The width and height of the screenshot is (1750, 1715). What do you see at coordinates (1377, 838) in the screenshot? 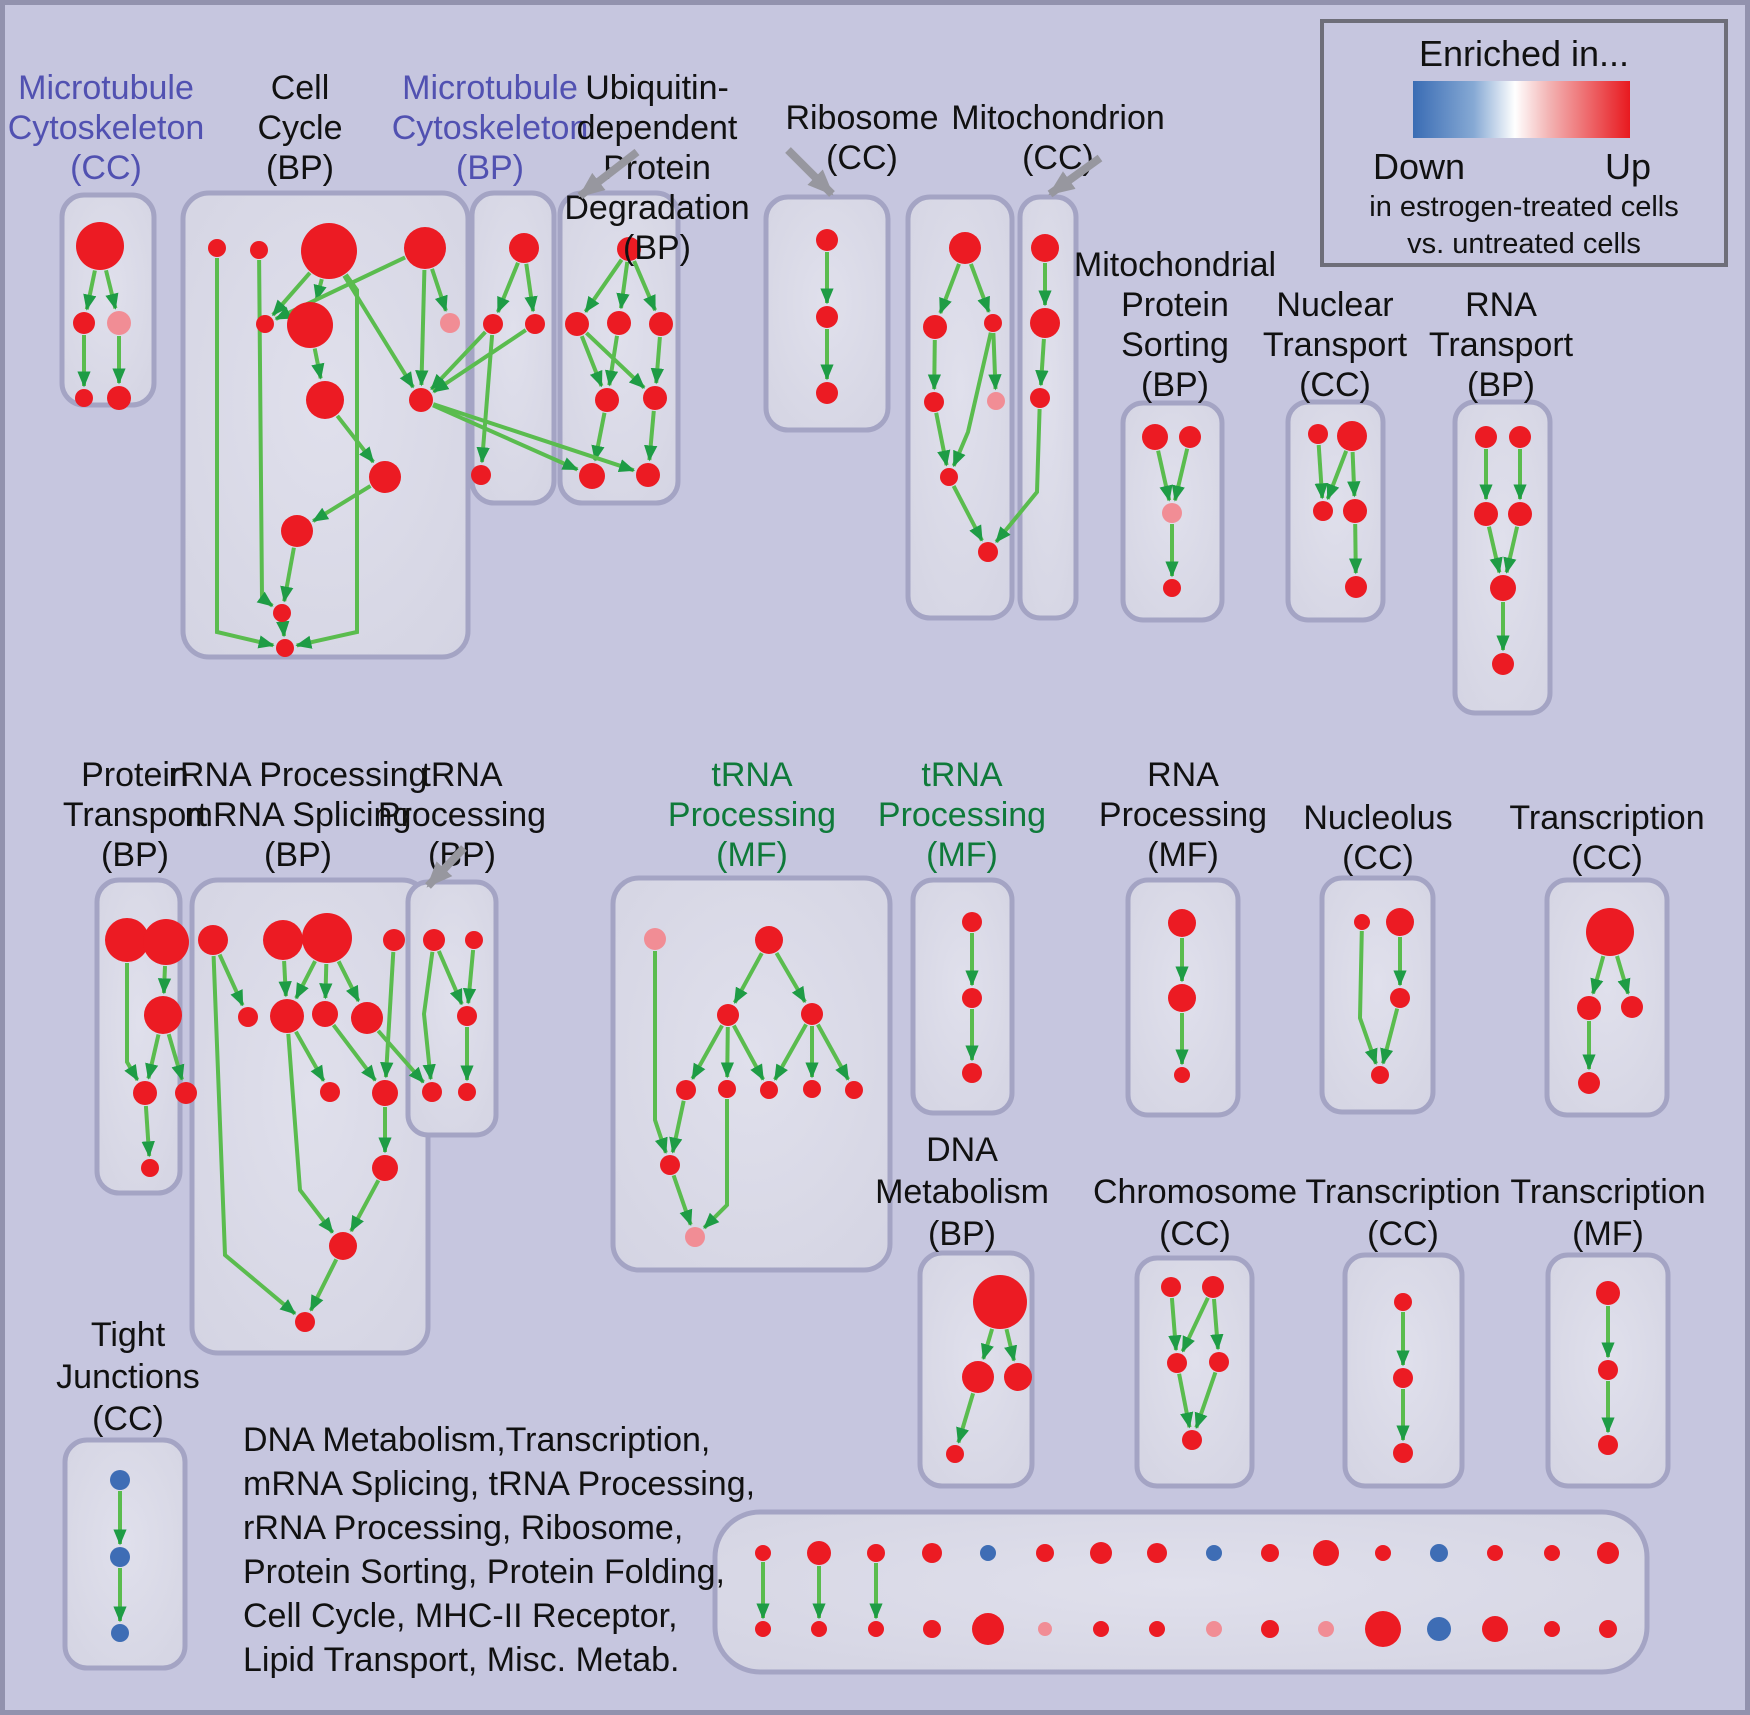
I see `cluster-label-nucleolus-cc: Nucleolus(CC)` at bounding box center [1377, 838].